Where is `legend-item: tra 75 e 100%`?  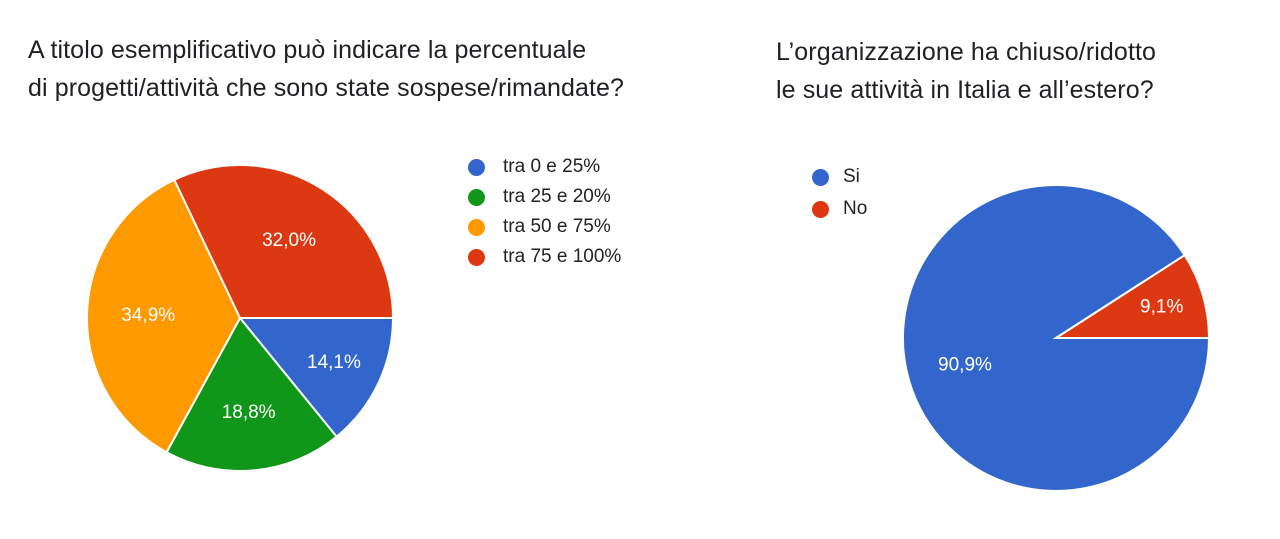
legend-item: tra 75 e 100% is located at coordinates (544, 257).